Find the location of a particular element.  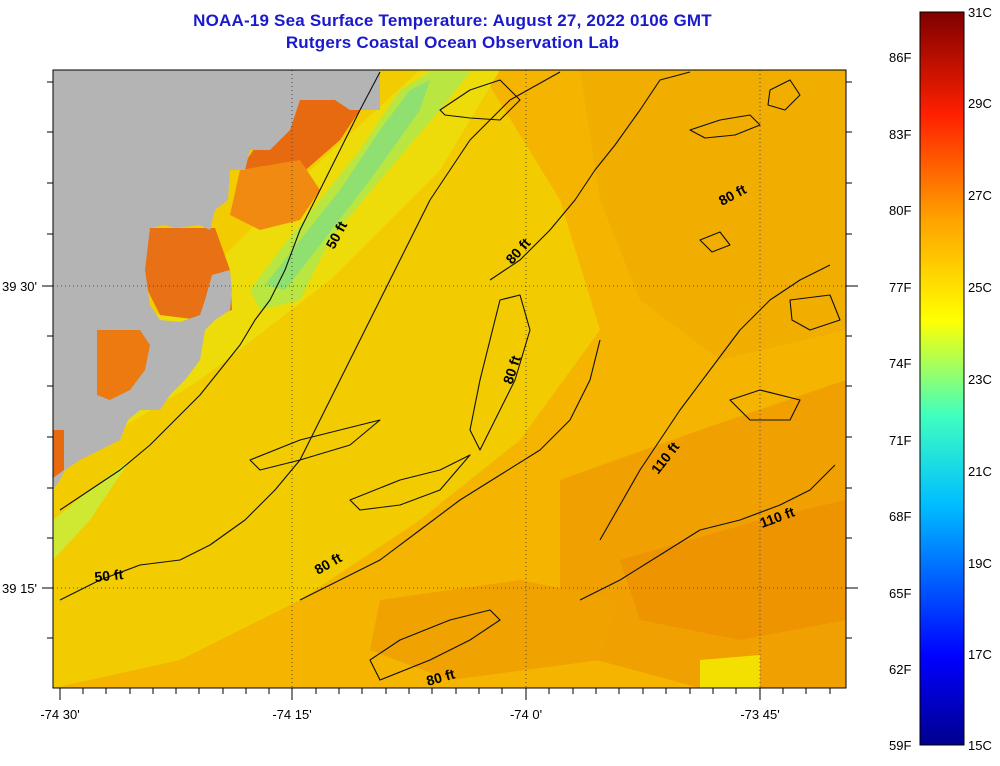

cb-f-65: 65F is located at coordinates (900, 593).